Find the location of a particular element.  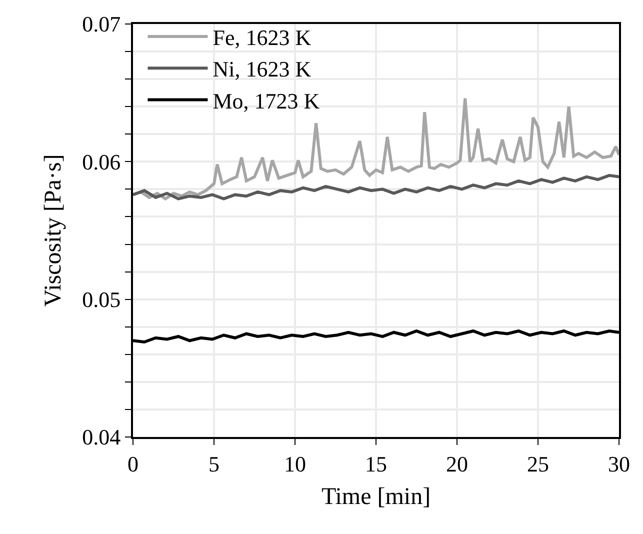

x-tick-label: 0 is located at coordinates (133, 463).